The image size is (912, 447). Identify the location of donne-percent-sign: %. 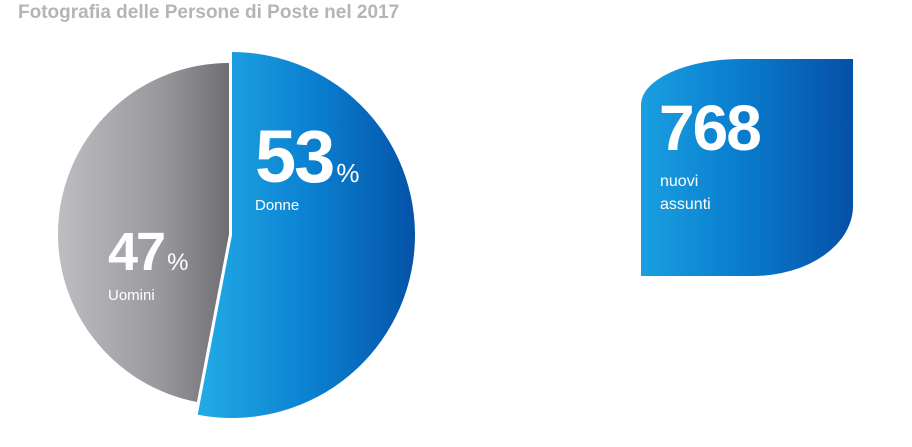
(348, 173).